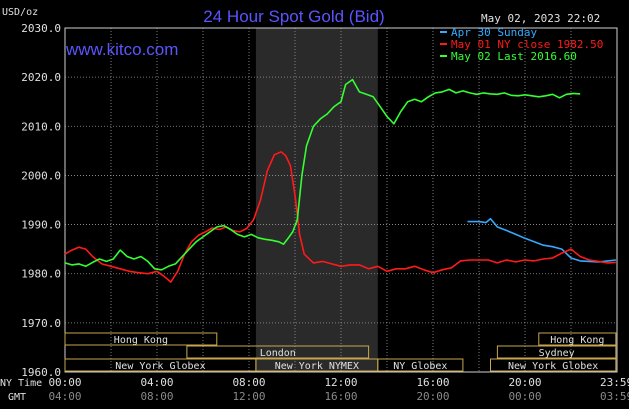  Describe the element at coordinates (121, 49) in the screenshot. I see `watermark-text: www.kitco.com` at that location.